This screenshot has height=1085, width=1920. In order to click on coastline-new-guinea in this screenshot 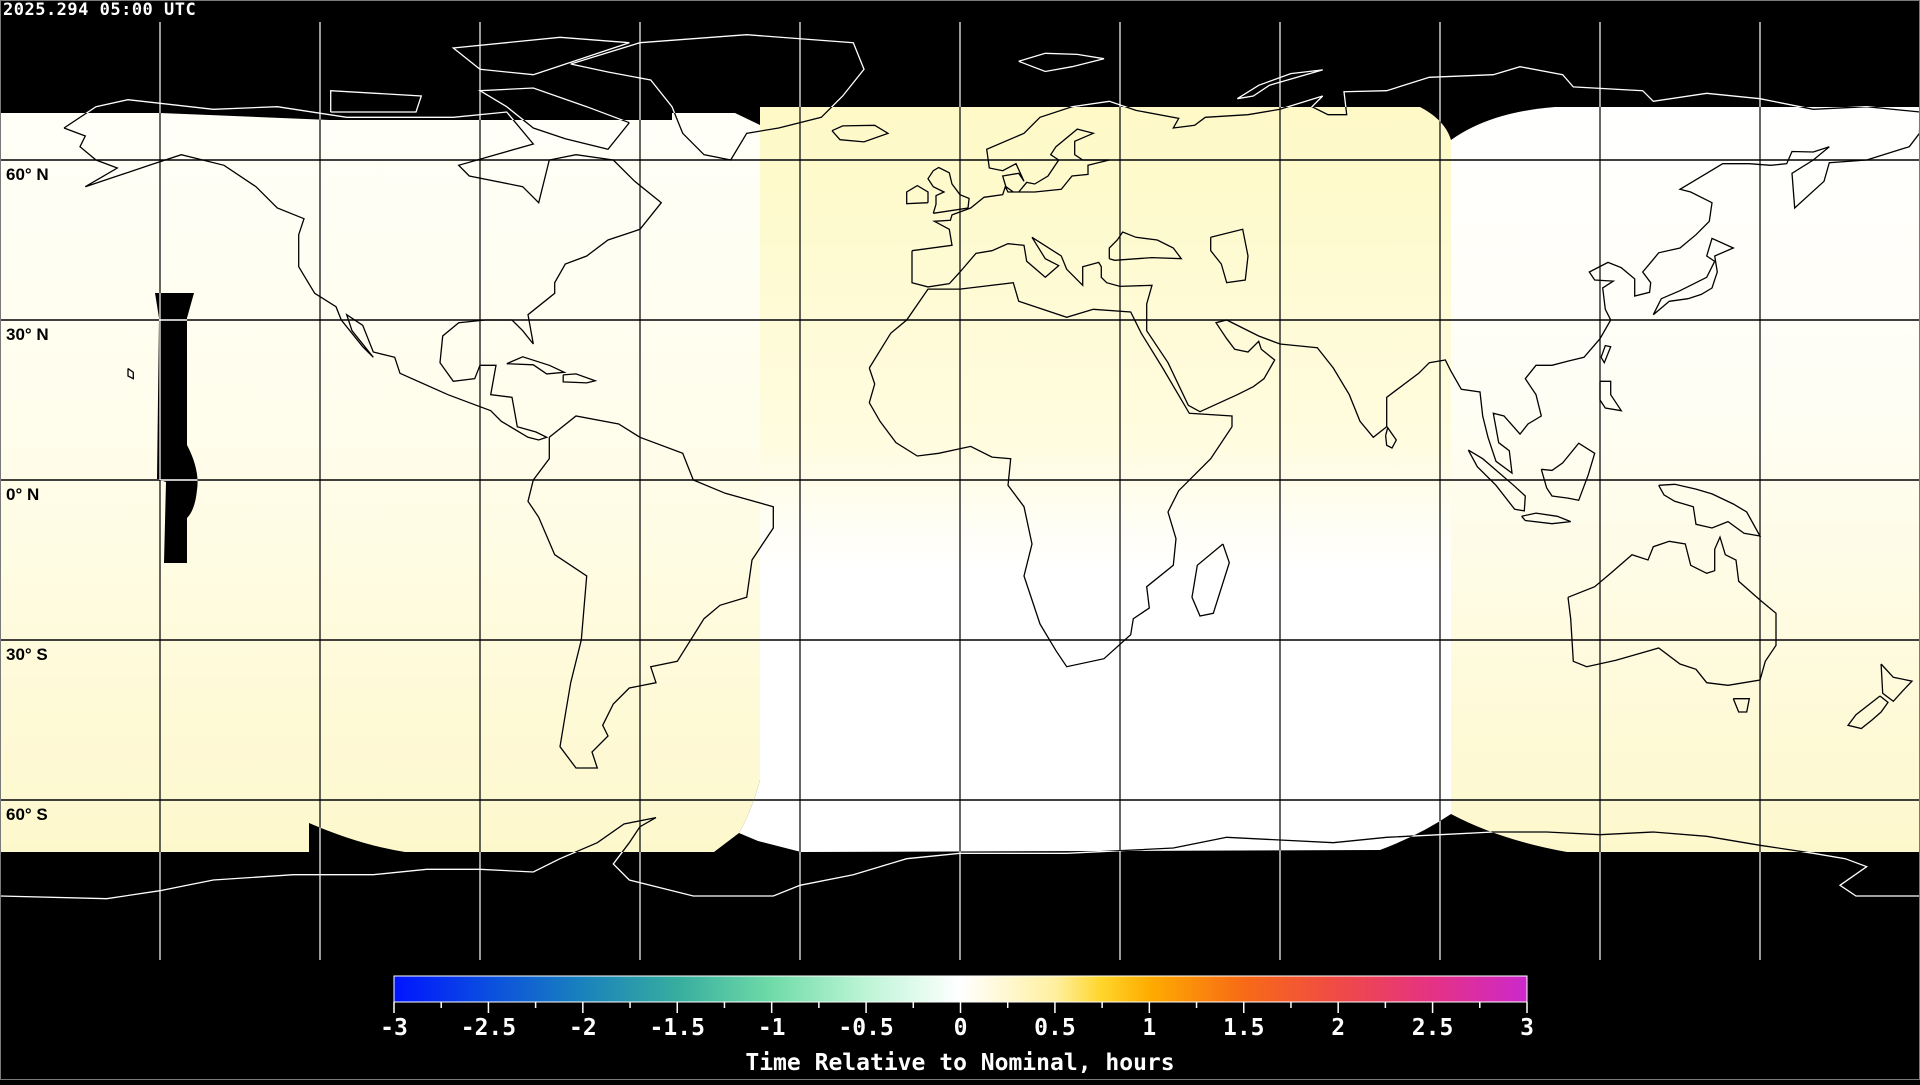, I will do `click(1710, 510)`.